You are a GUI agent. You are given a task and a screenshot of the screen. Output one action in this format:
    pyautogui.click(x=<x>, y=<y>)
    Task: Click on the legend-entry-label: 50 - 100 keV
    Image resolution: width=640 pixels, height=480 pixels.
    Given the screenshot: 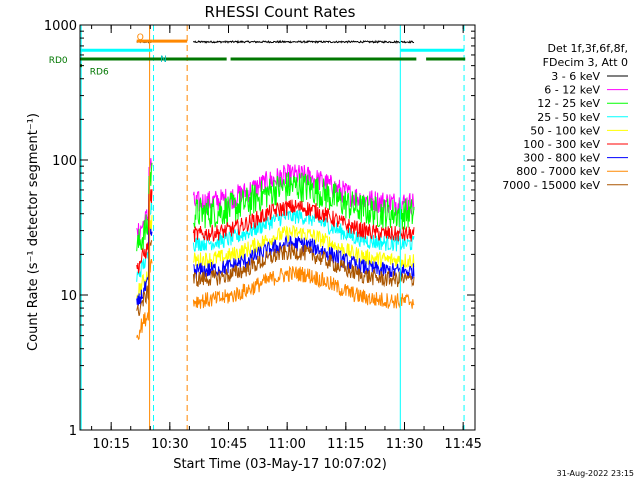 What is the action you would take?
    pyautogui.click(x=565, y=130)
    